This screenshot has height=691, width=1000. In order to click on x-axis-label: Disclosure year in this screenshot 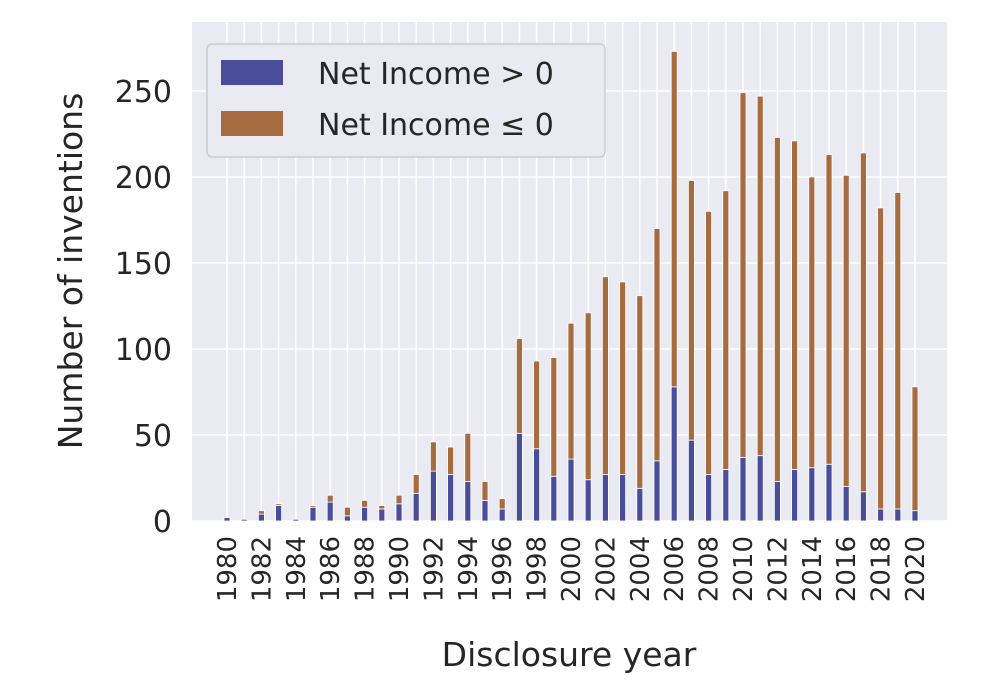, I will do `click(569, 654)`.